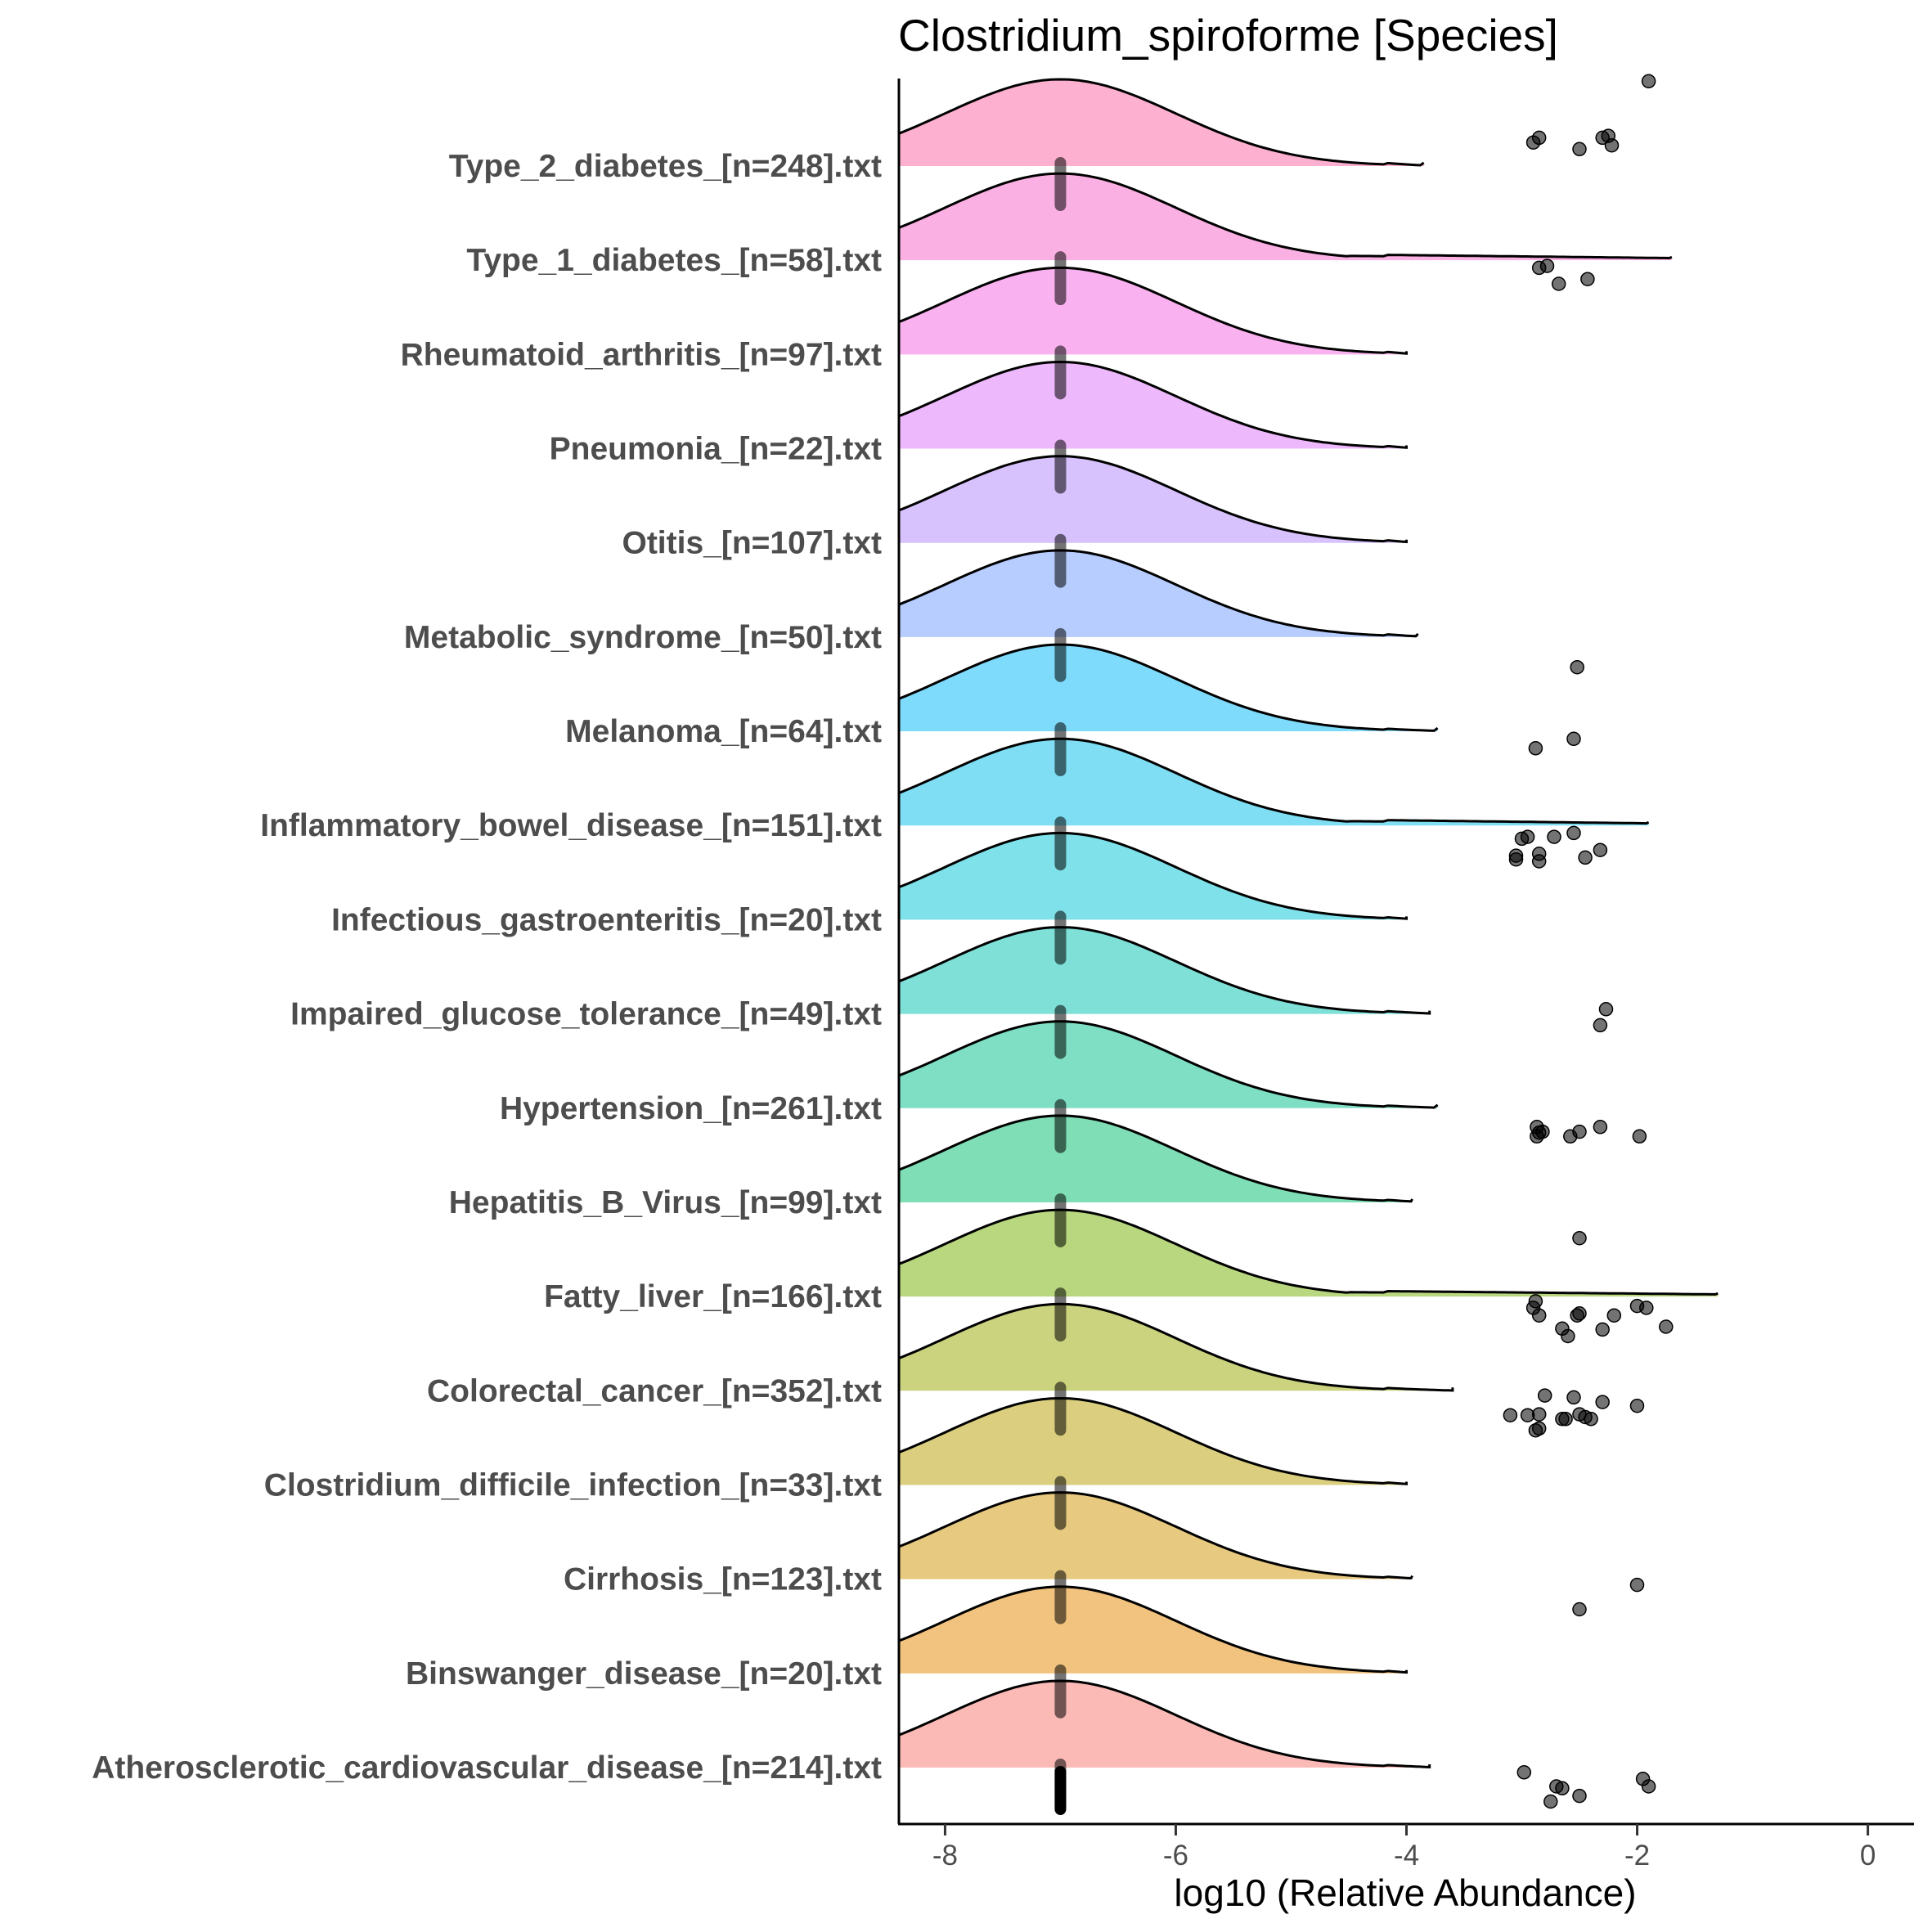 This screenshot has height=1932, width=1932. I want to click on y-axis-label: Melanoma_[n=64].txt, so click(724, 731).